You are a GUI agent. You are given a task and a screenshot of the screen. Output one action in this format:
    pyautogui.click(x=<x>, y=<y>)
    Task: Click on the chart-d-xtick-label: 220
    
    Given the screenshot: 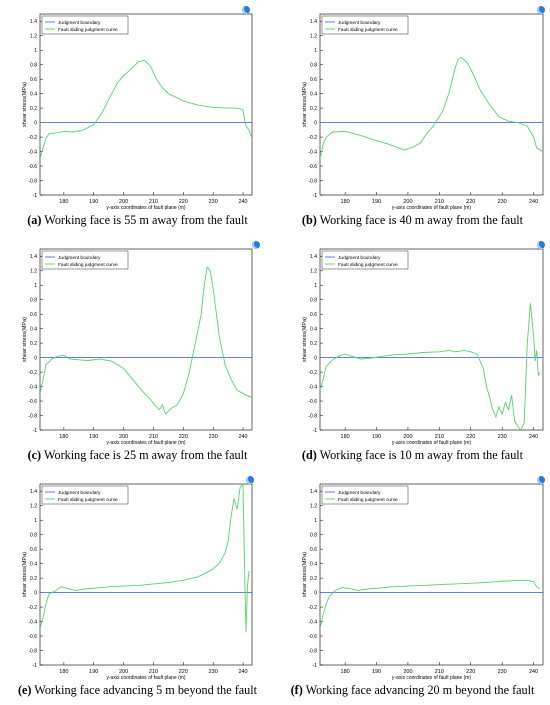 What is the action you would take?
    pyautogui.click(x=470, y=437)
    